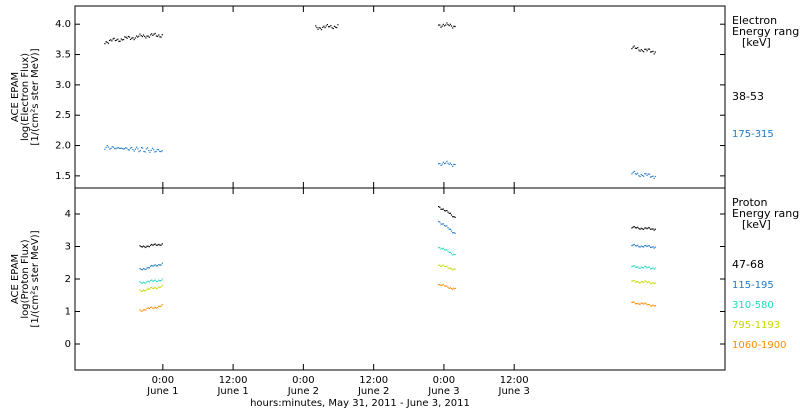  I want to click on y-tick-label: 2.0, so click(63, 146).